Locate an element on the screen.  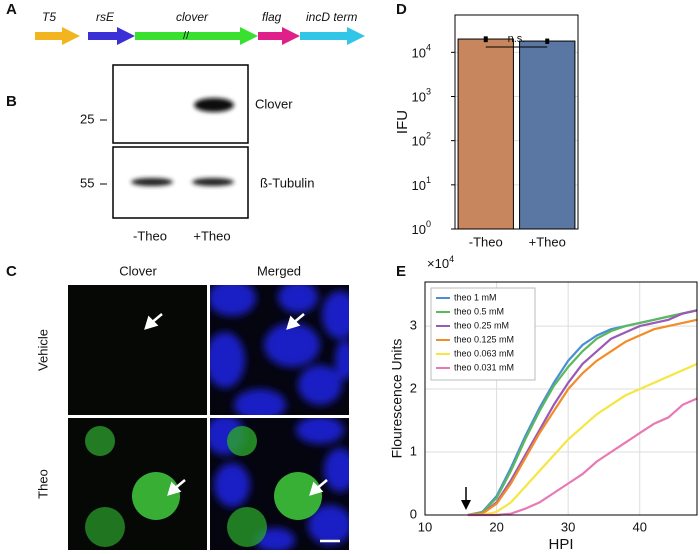
y-tick-label: 10³ is located at coordinates (421, 96).